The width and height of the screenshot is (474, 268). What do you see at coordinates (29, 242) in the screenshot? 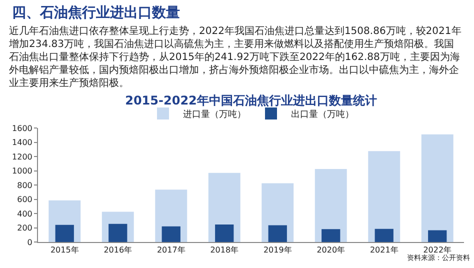
I see `y-tick-label: 0` at bounding box center [29, 242].